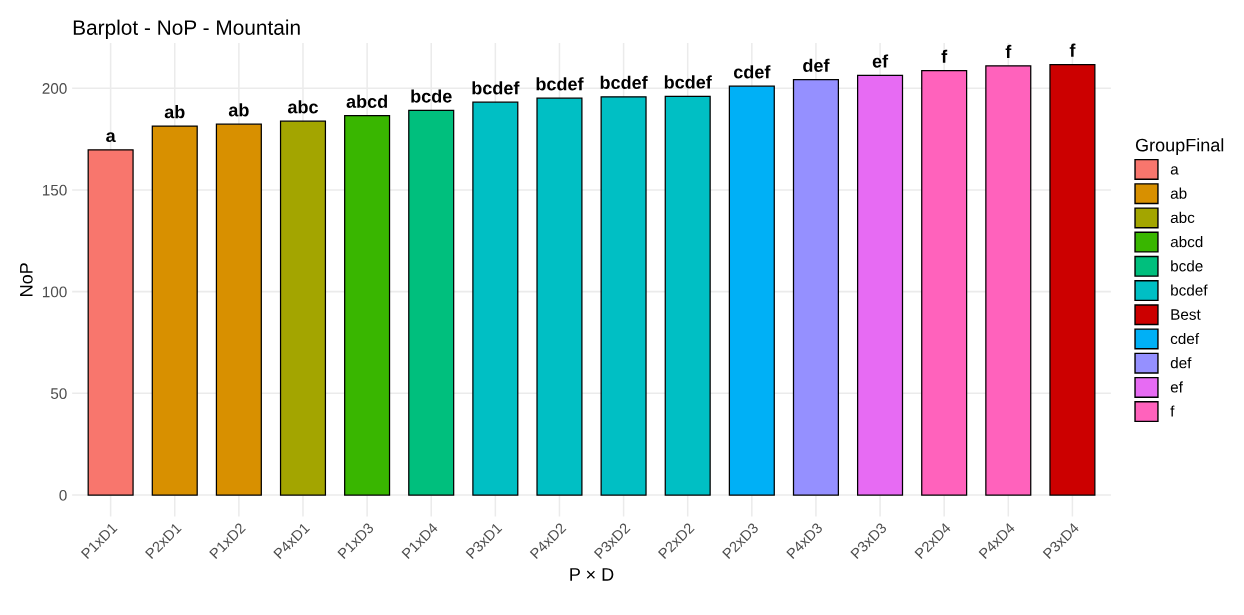  I want to click on chart-title: Barplot - NoP - Mountain, so click(186, 29).